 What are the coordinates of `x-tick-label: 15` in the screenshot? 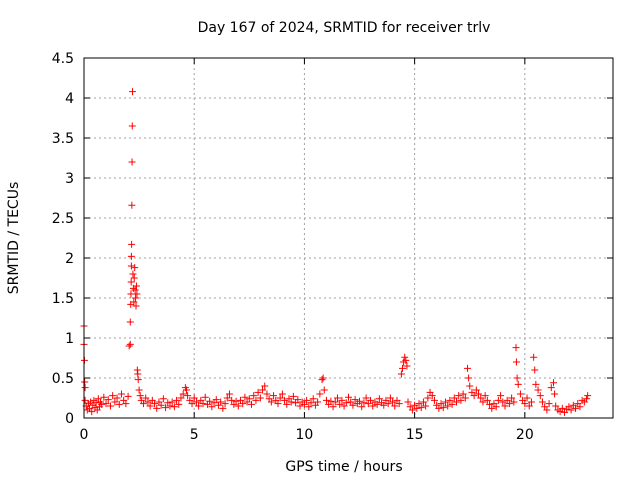 It's located at (415, 435).